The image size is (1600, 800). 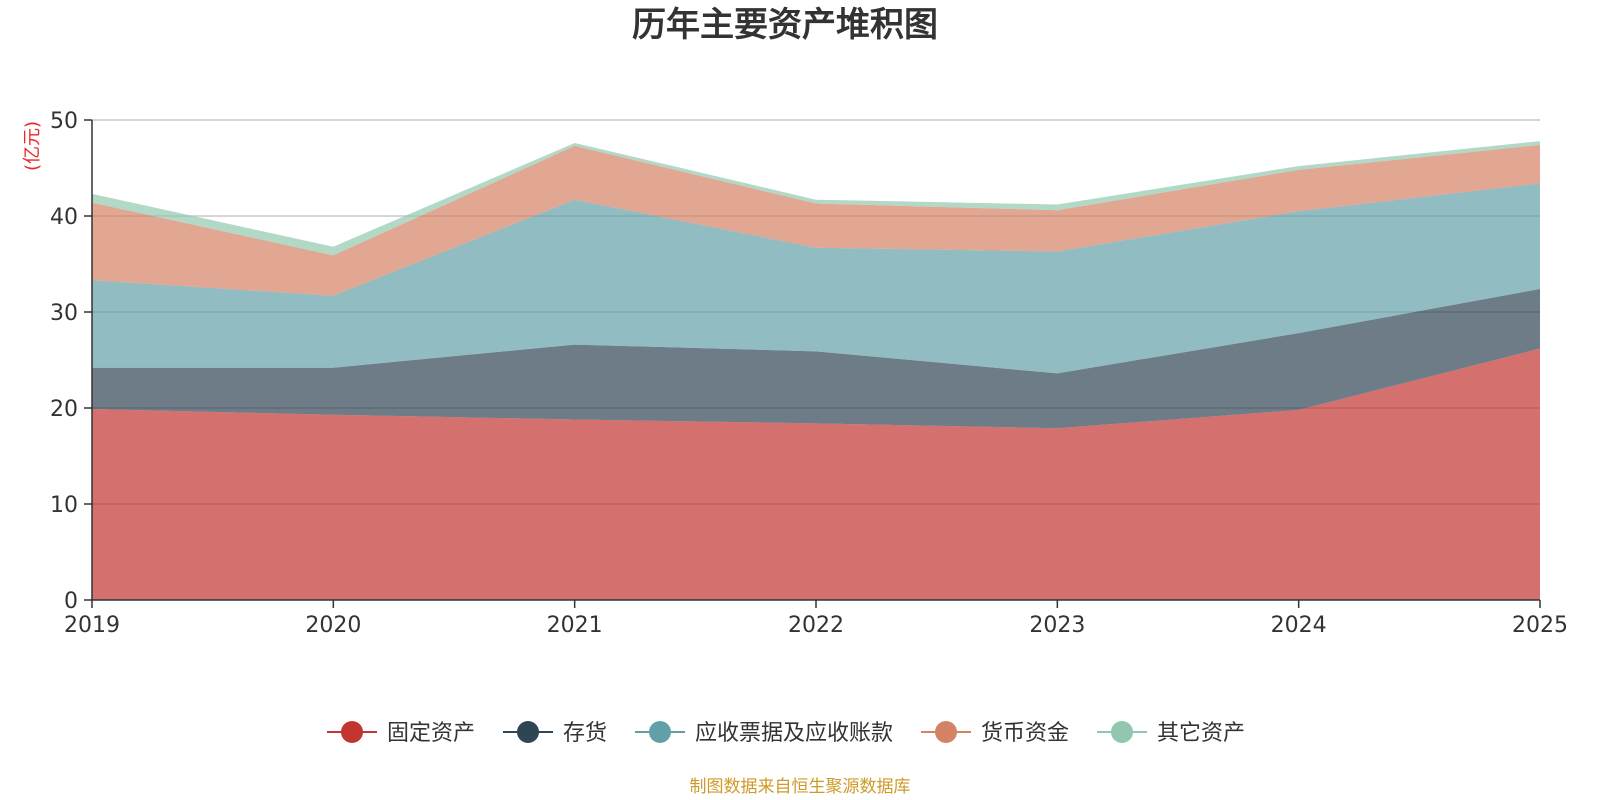 I want to click on legend-item: 货币资金, so click(x=995, y=733).